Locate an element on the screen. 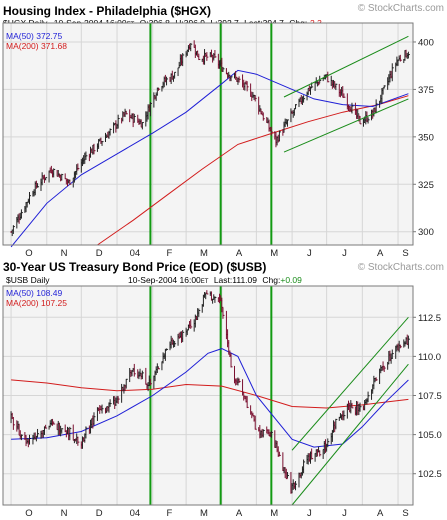 The image size is (447, 520). panel-2-y-axis: 102.5 105.0 107.5 110.0 112.5 is located at coordinates (427, 396).